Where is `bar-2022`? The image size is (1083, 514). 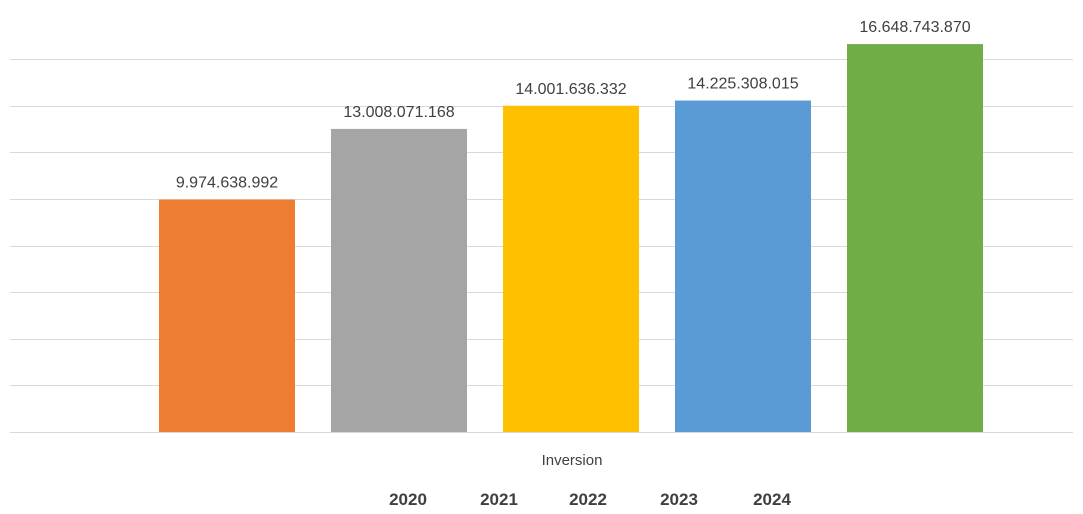 bar-2022 is located at coordinates (571, 268).